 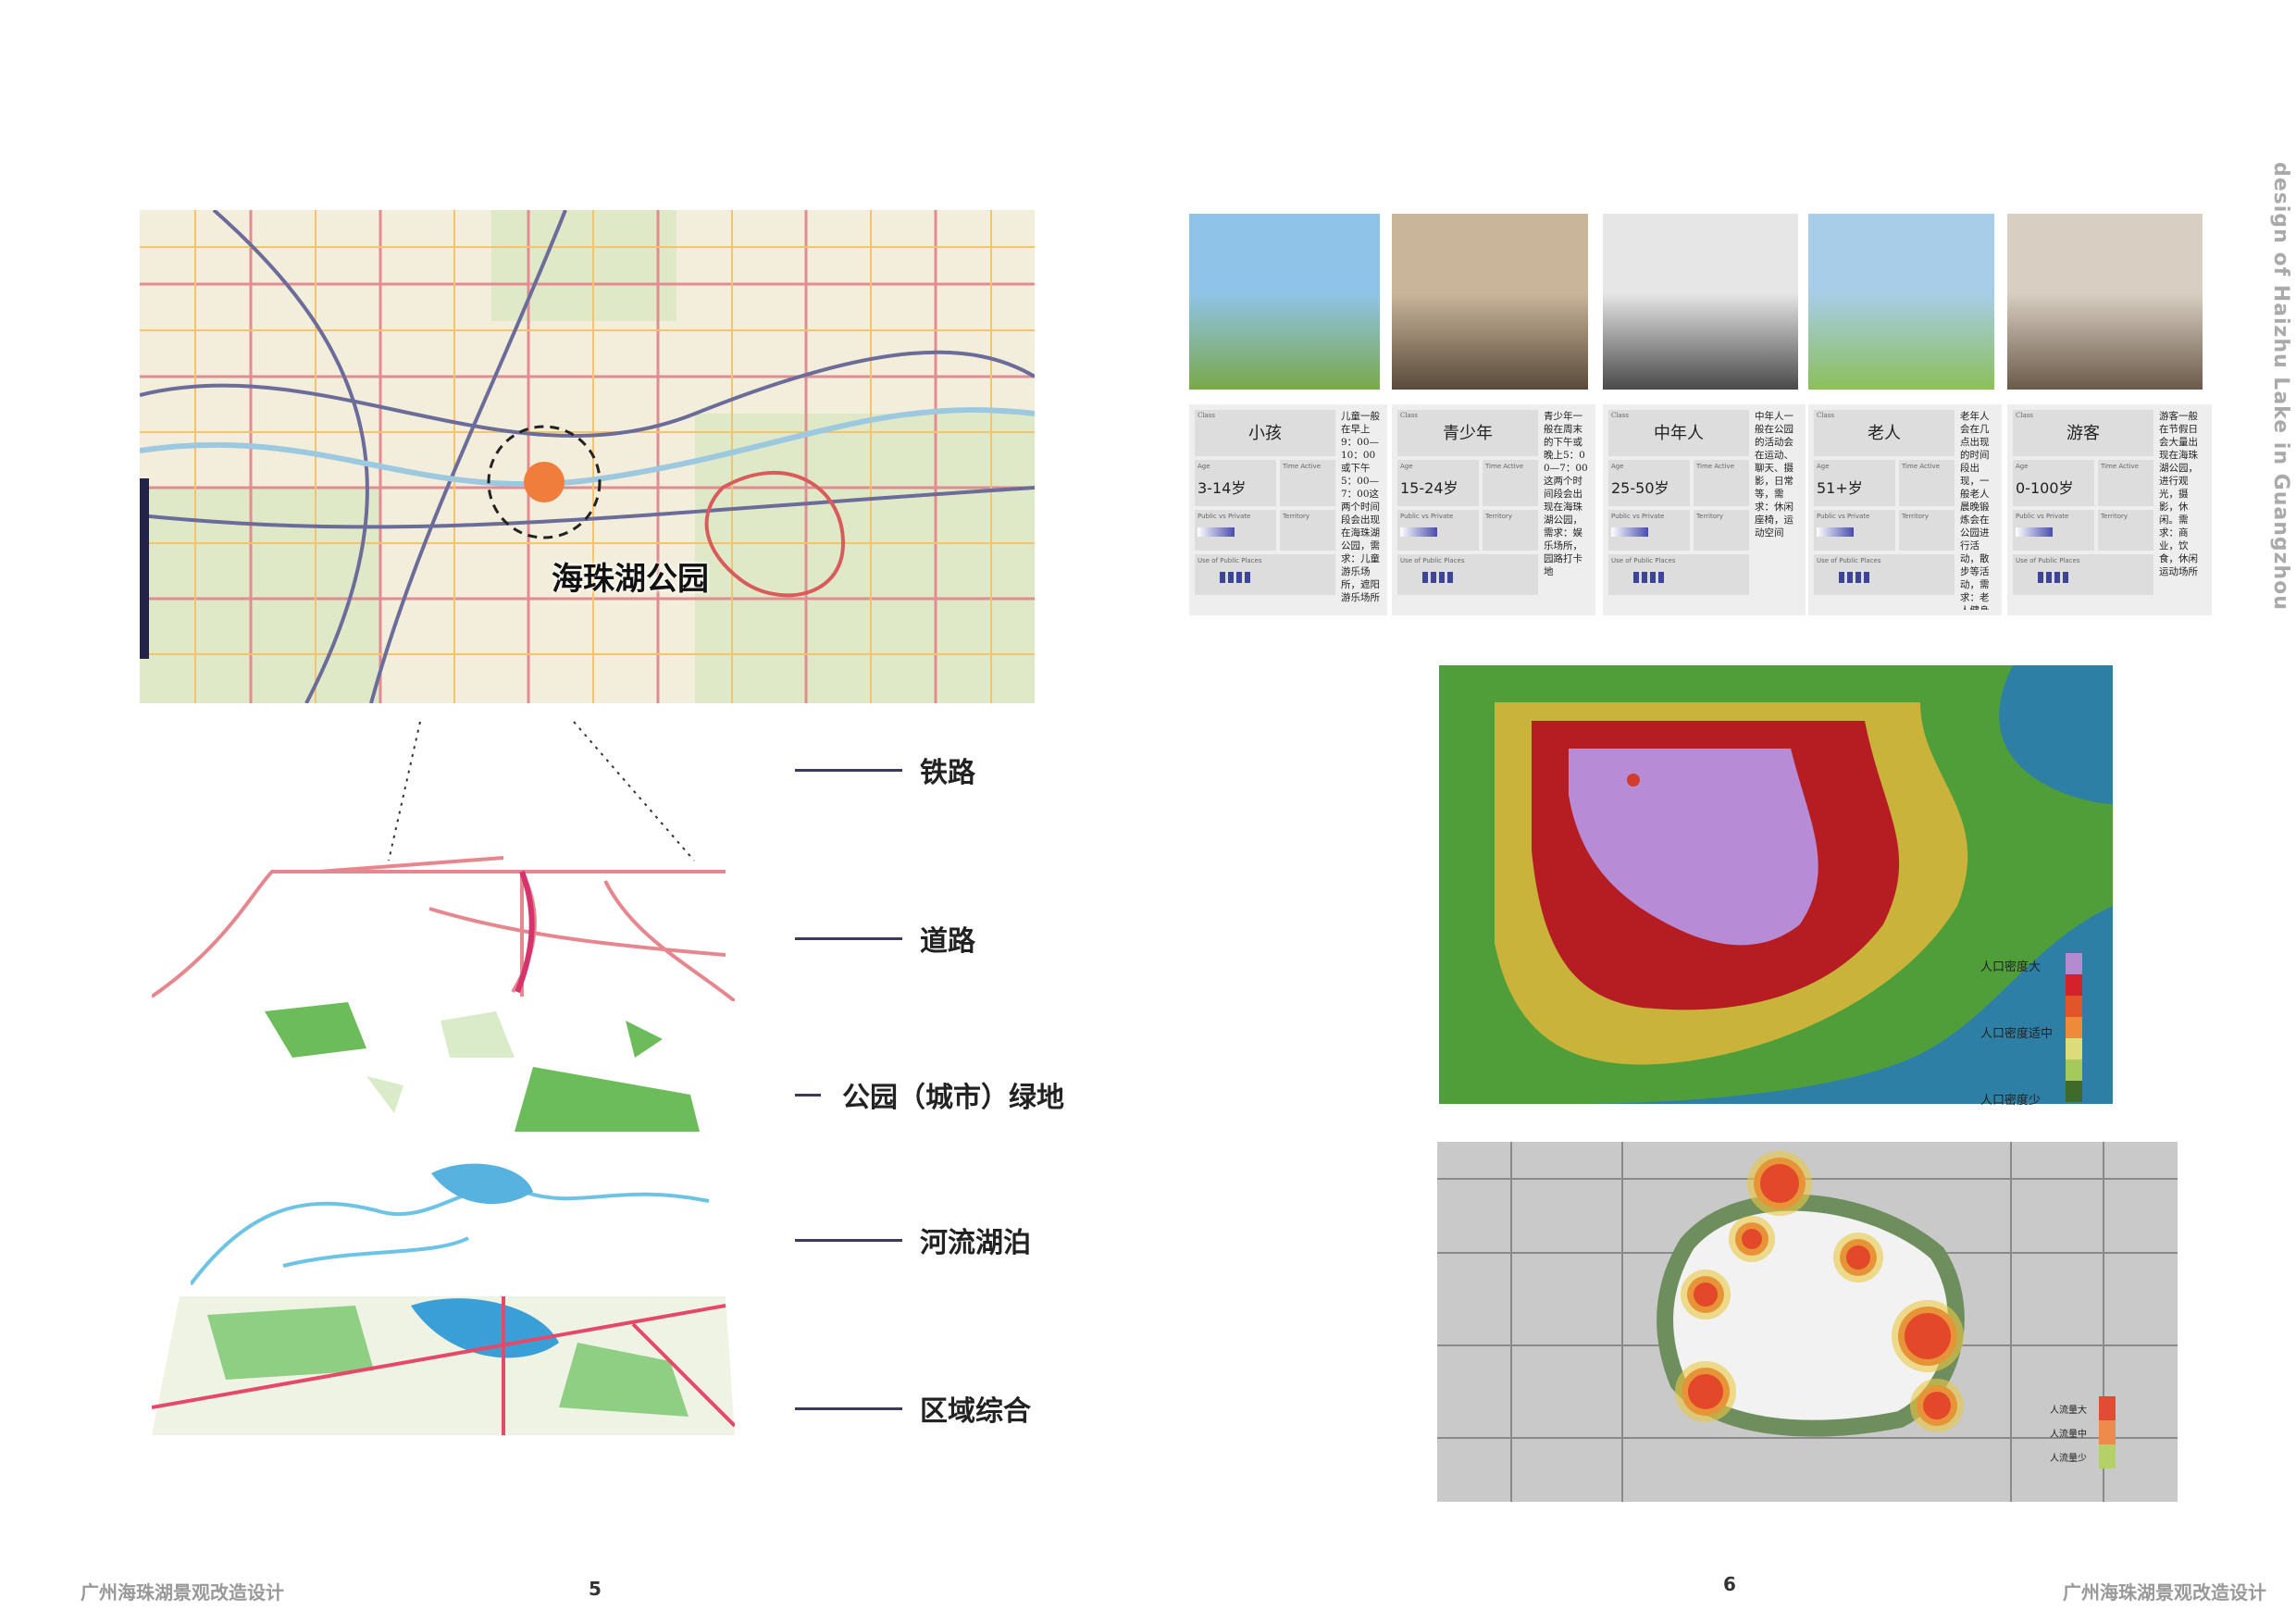 What do you see at coordinates (976, 1243) in the screenshot?
I see `layer-label: 河流湖泊` at bounding box center [976, 1243].